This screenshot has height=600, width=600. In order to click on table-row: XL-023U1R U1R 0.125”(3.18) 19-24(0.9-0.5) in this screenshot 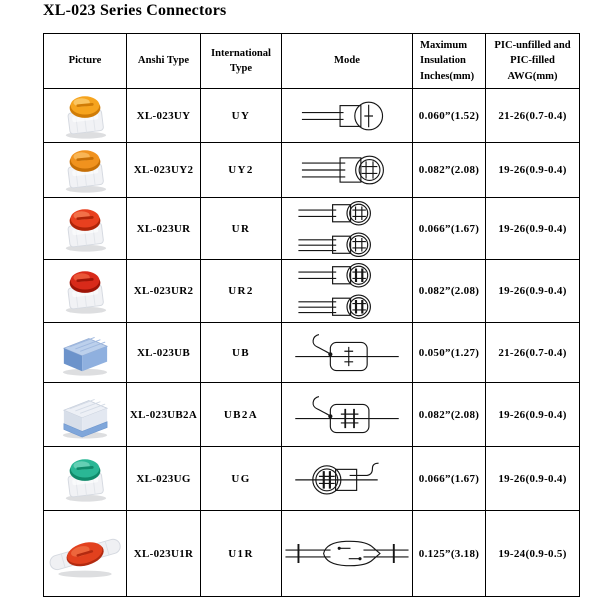, I will do `click(311, 553)`.